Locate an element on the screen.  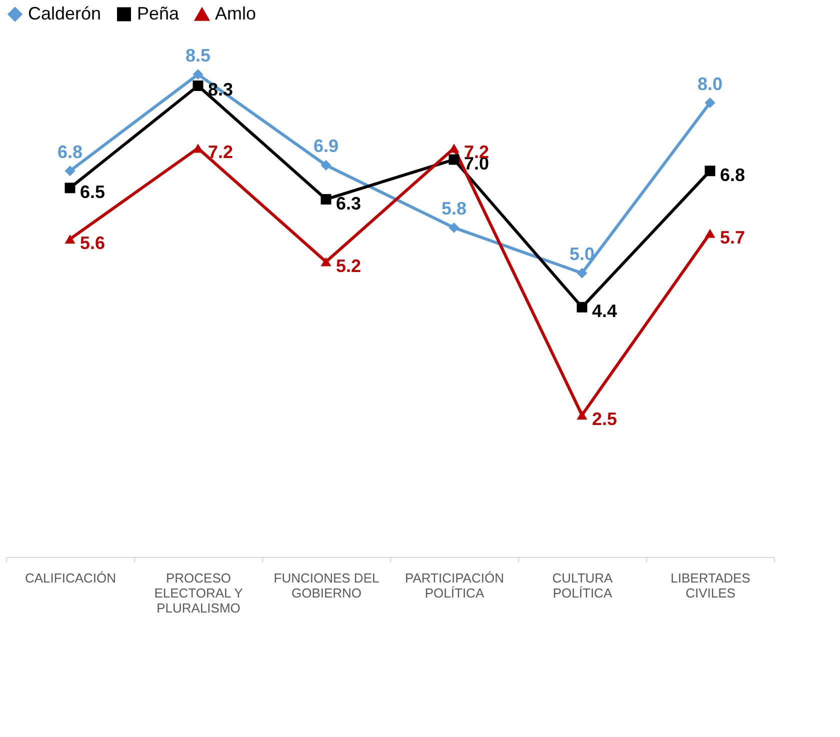
x-tick-label: PROCESO ELECTORAL Y PLURALISMO is located at coordinates (199, 593).